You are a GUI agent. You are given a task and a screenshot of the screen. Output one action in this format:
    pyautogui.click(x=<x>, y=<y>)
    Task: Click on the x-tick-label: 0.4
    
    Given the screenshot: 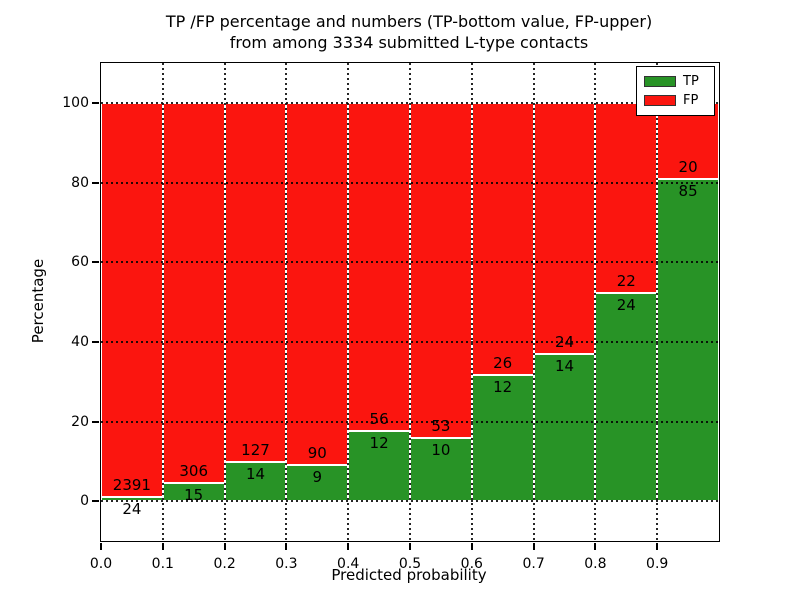 What is the action you would take?
    pyautogui.click(x=348, y=564)
    